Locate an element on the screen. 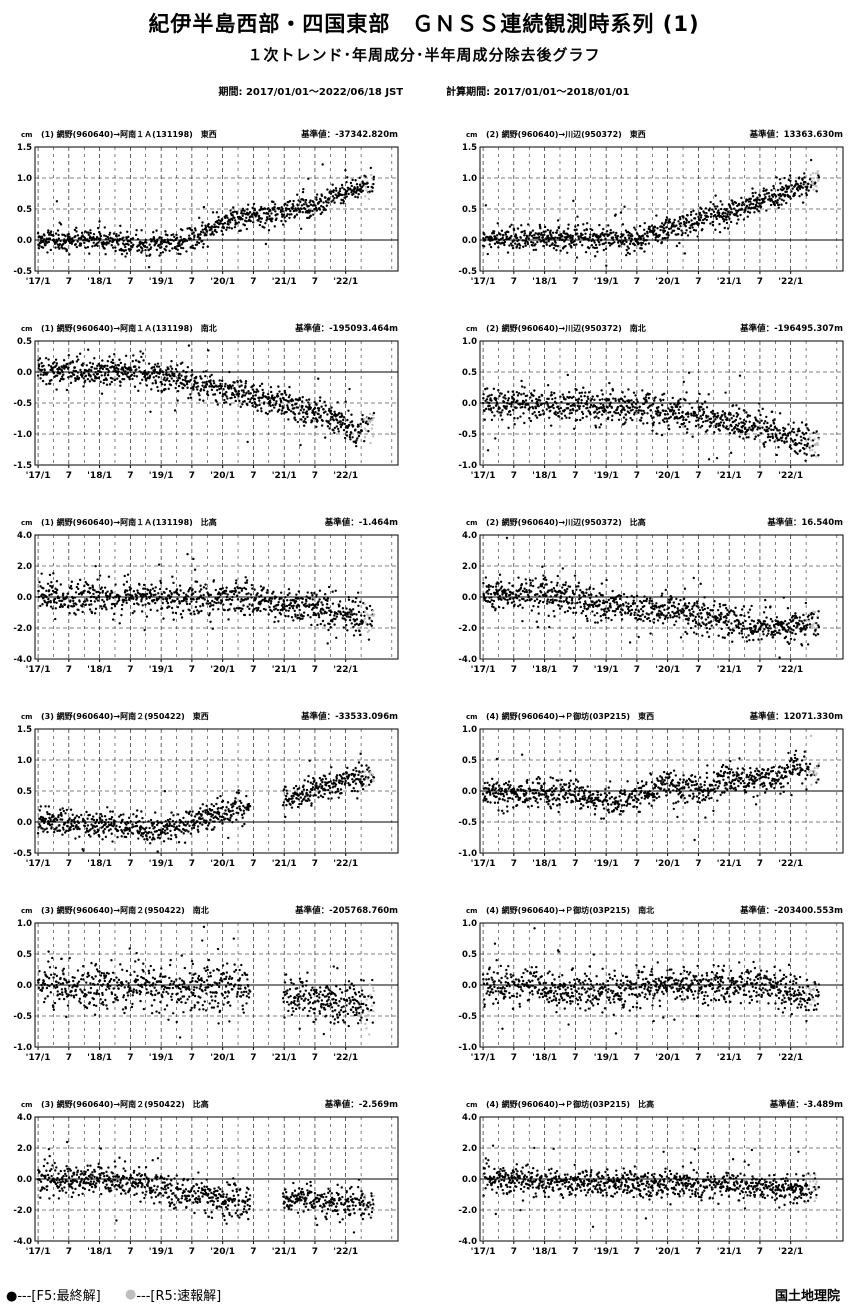 Image resolution: width=848 pixels, height=1309 pixels. chart-caption: (2) 網野(960640)→川辺(950372) 東西 is located at coordinates (566, 134).